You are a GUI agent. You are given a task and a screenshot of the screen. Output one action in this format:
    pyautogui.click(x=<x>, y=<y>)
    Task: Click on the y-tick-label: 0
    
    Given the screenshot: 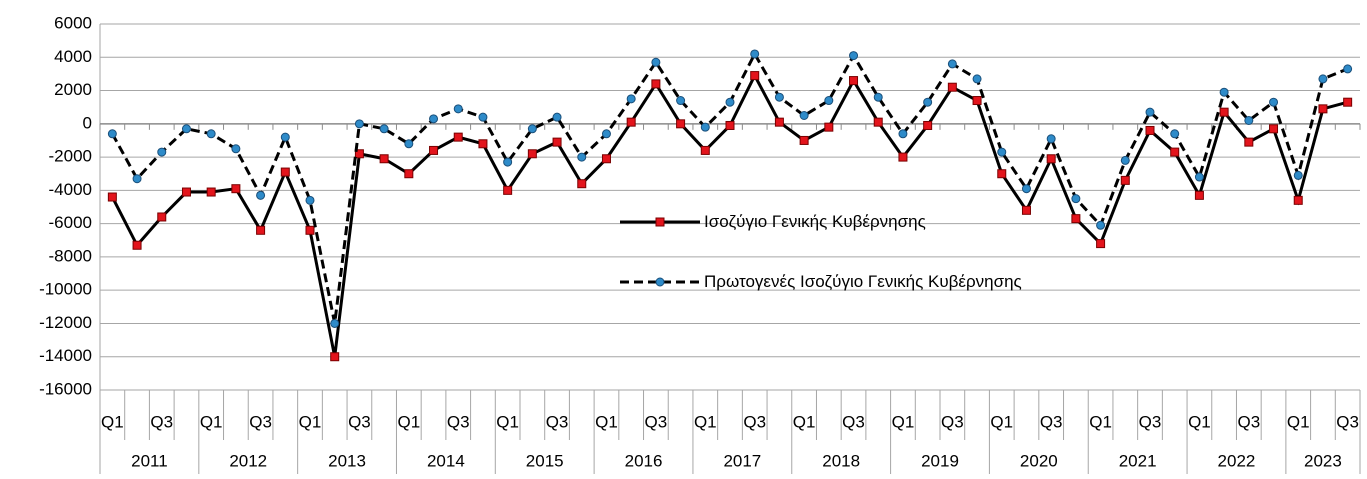 What is the action you would take?
    pyautogui.click(x=87, y=122)
    